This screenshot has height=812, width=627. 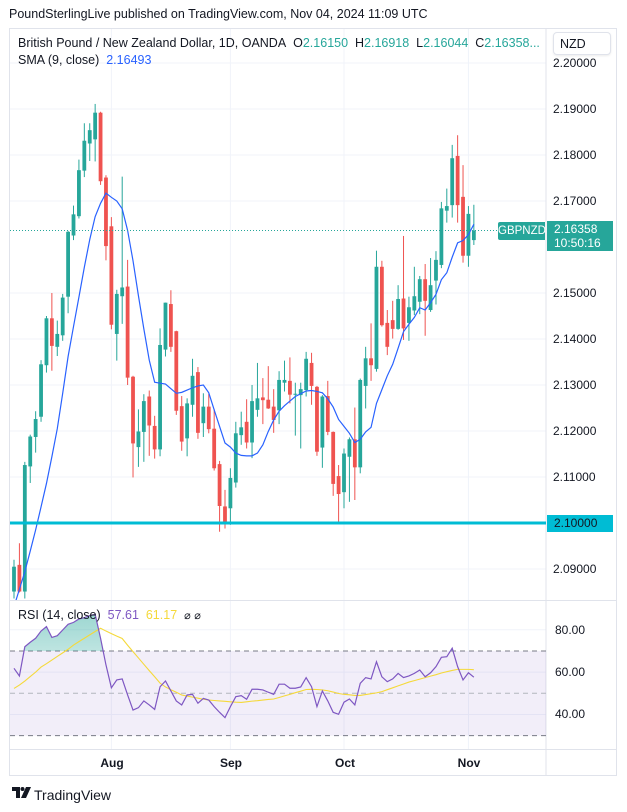 I want to click on sma-value: 2.16493, so click(x=129, y=60).